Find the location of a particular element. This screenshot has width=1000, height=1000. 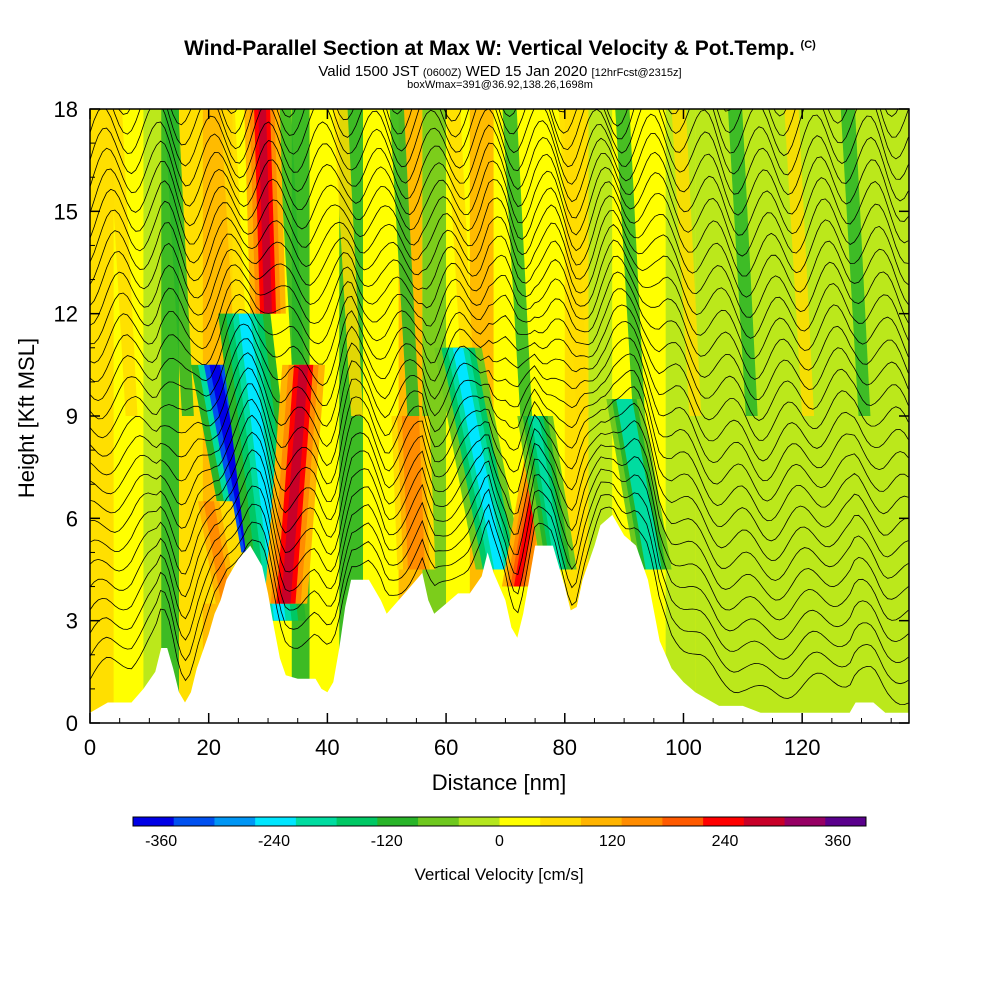

colorbar-frame is located at coordinates (499, 821).